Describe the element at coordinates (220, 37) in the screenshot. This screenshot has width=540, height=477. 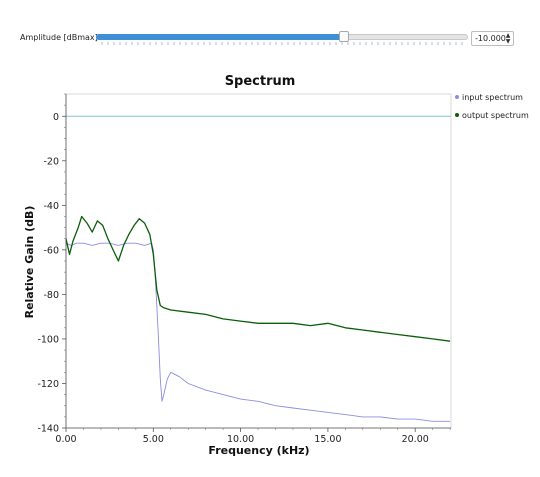
I see `slider-fill` at that location.